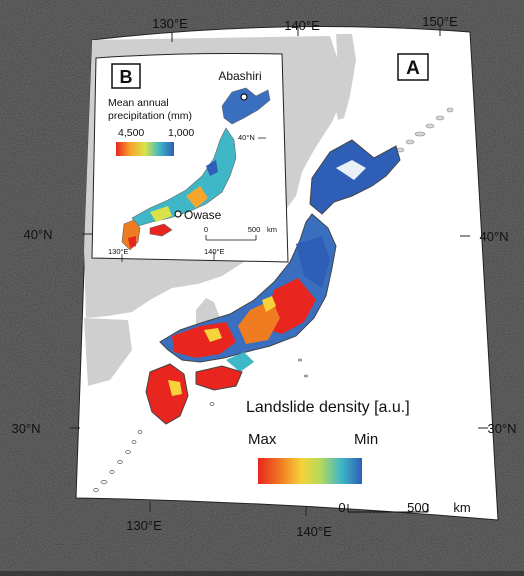  What do you see at coordinates (493, 236) in the screenshot?
I see `lat-label-right-40: 40°N` at bounding box center [493, 236].